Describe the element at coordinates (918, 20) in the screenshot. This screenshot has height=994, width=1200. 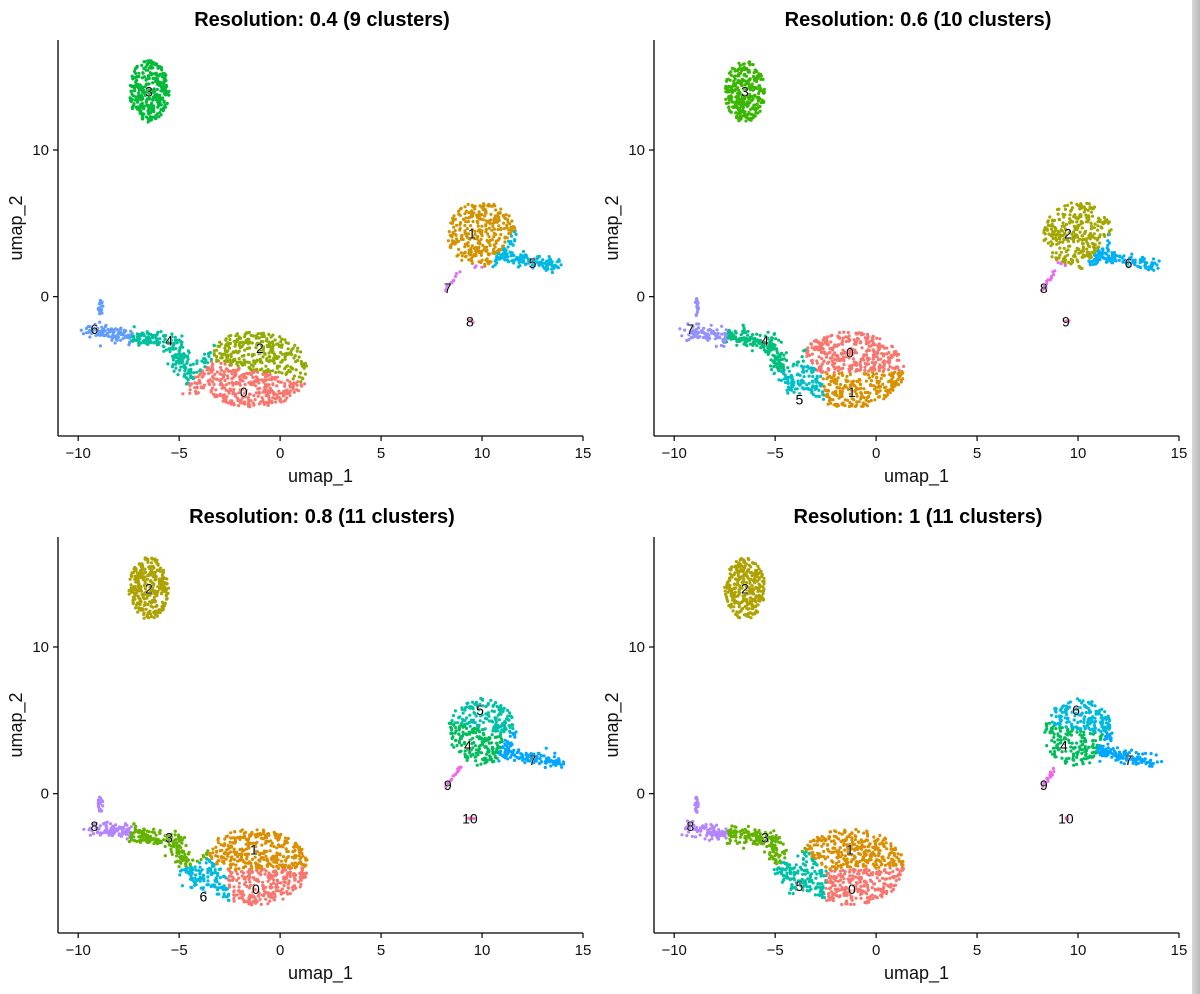
I see `panel-title: Resolution: 0.6 (10 clusters)` at that location.